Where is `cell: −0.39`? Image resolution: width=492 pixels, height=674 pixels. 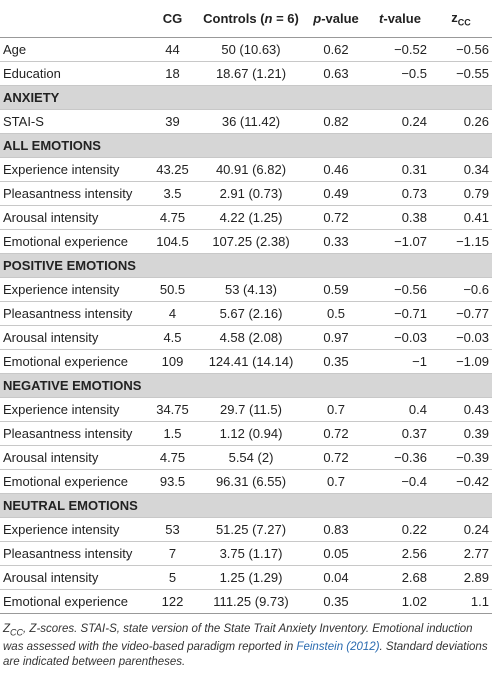 cell: −0.39 is located at coordinates (461, 457).